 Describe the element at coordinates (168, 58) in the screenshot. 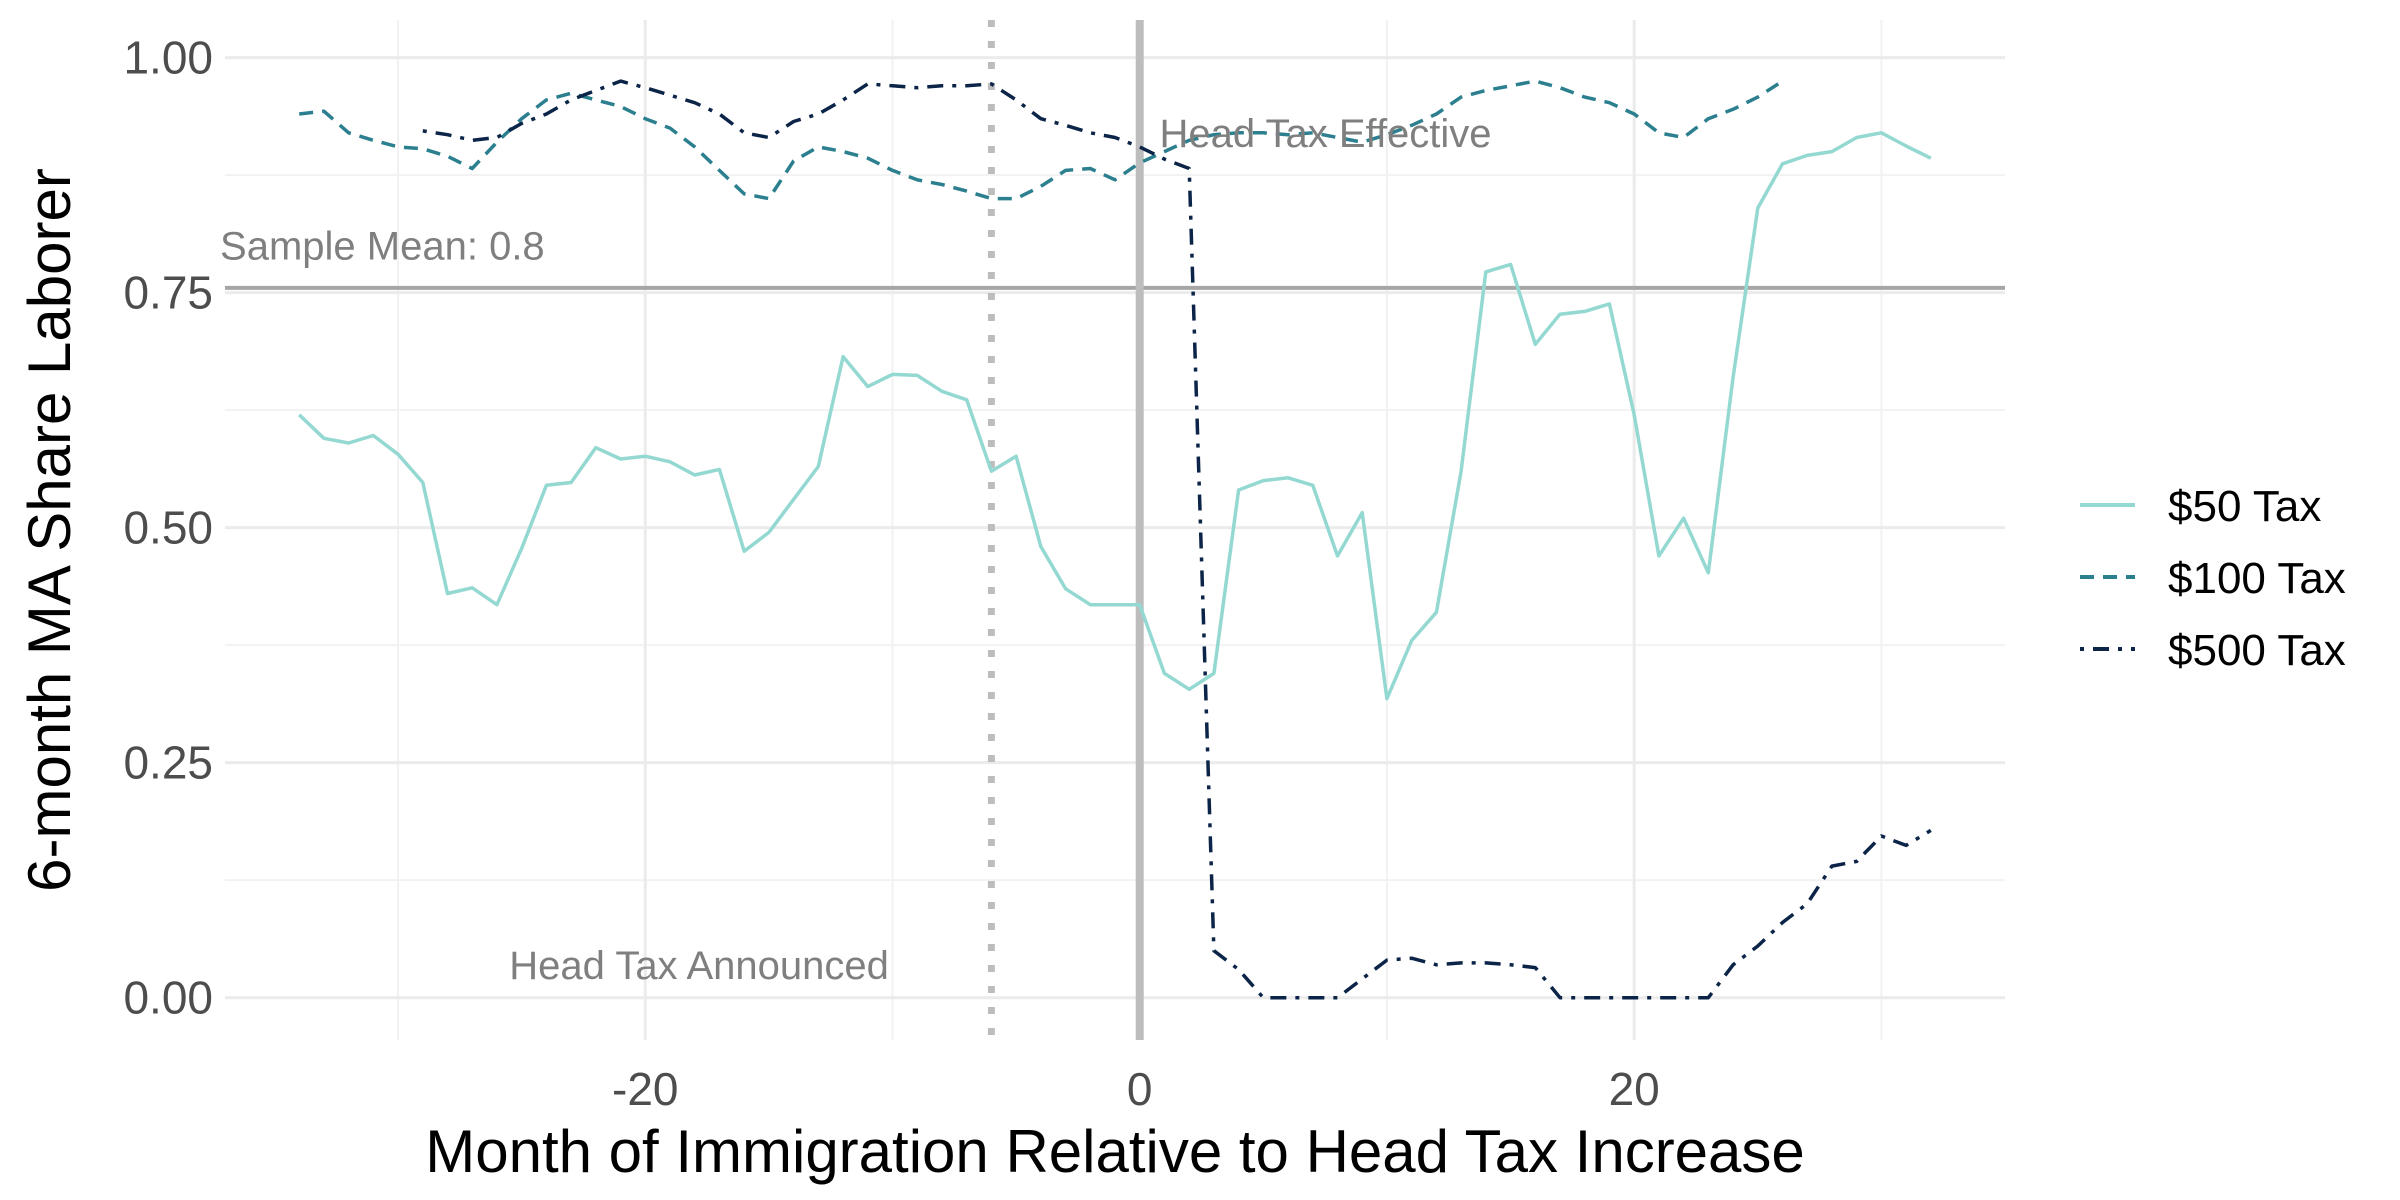

I see `y-tick-label: 1.00` at that location.